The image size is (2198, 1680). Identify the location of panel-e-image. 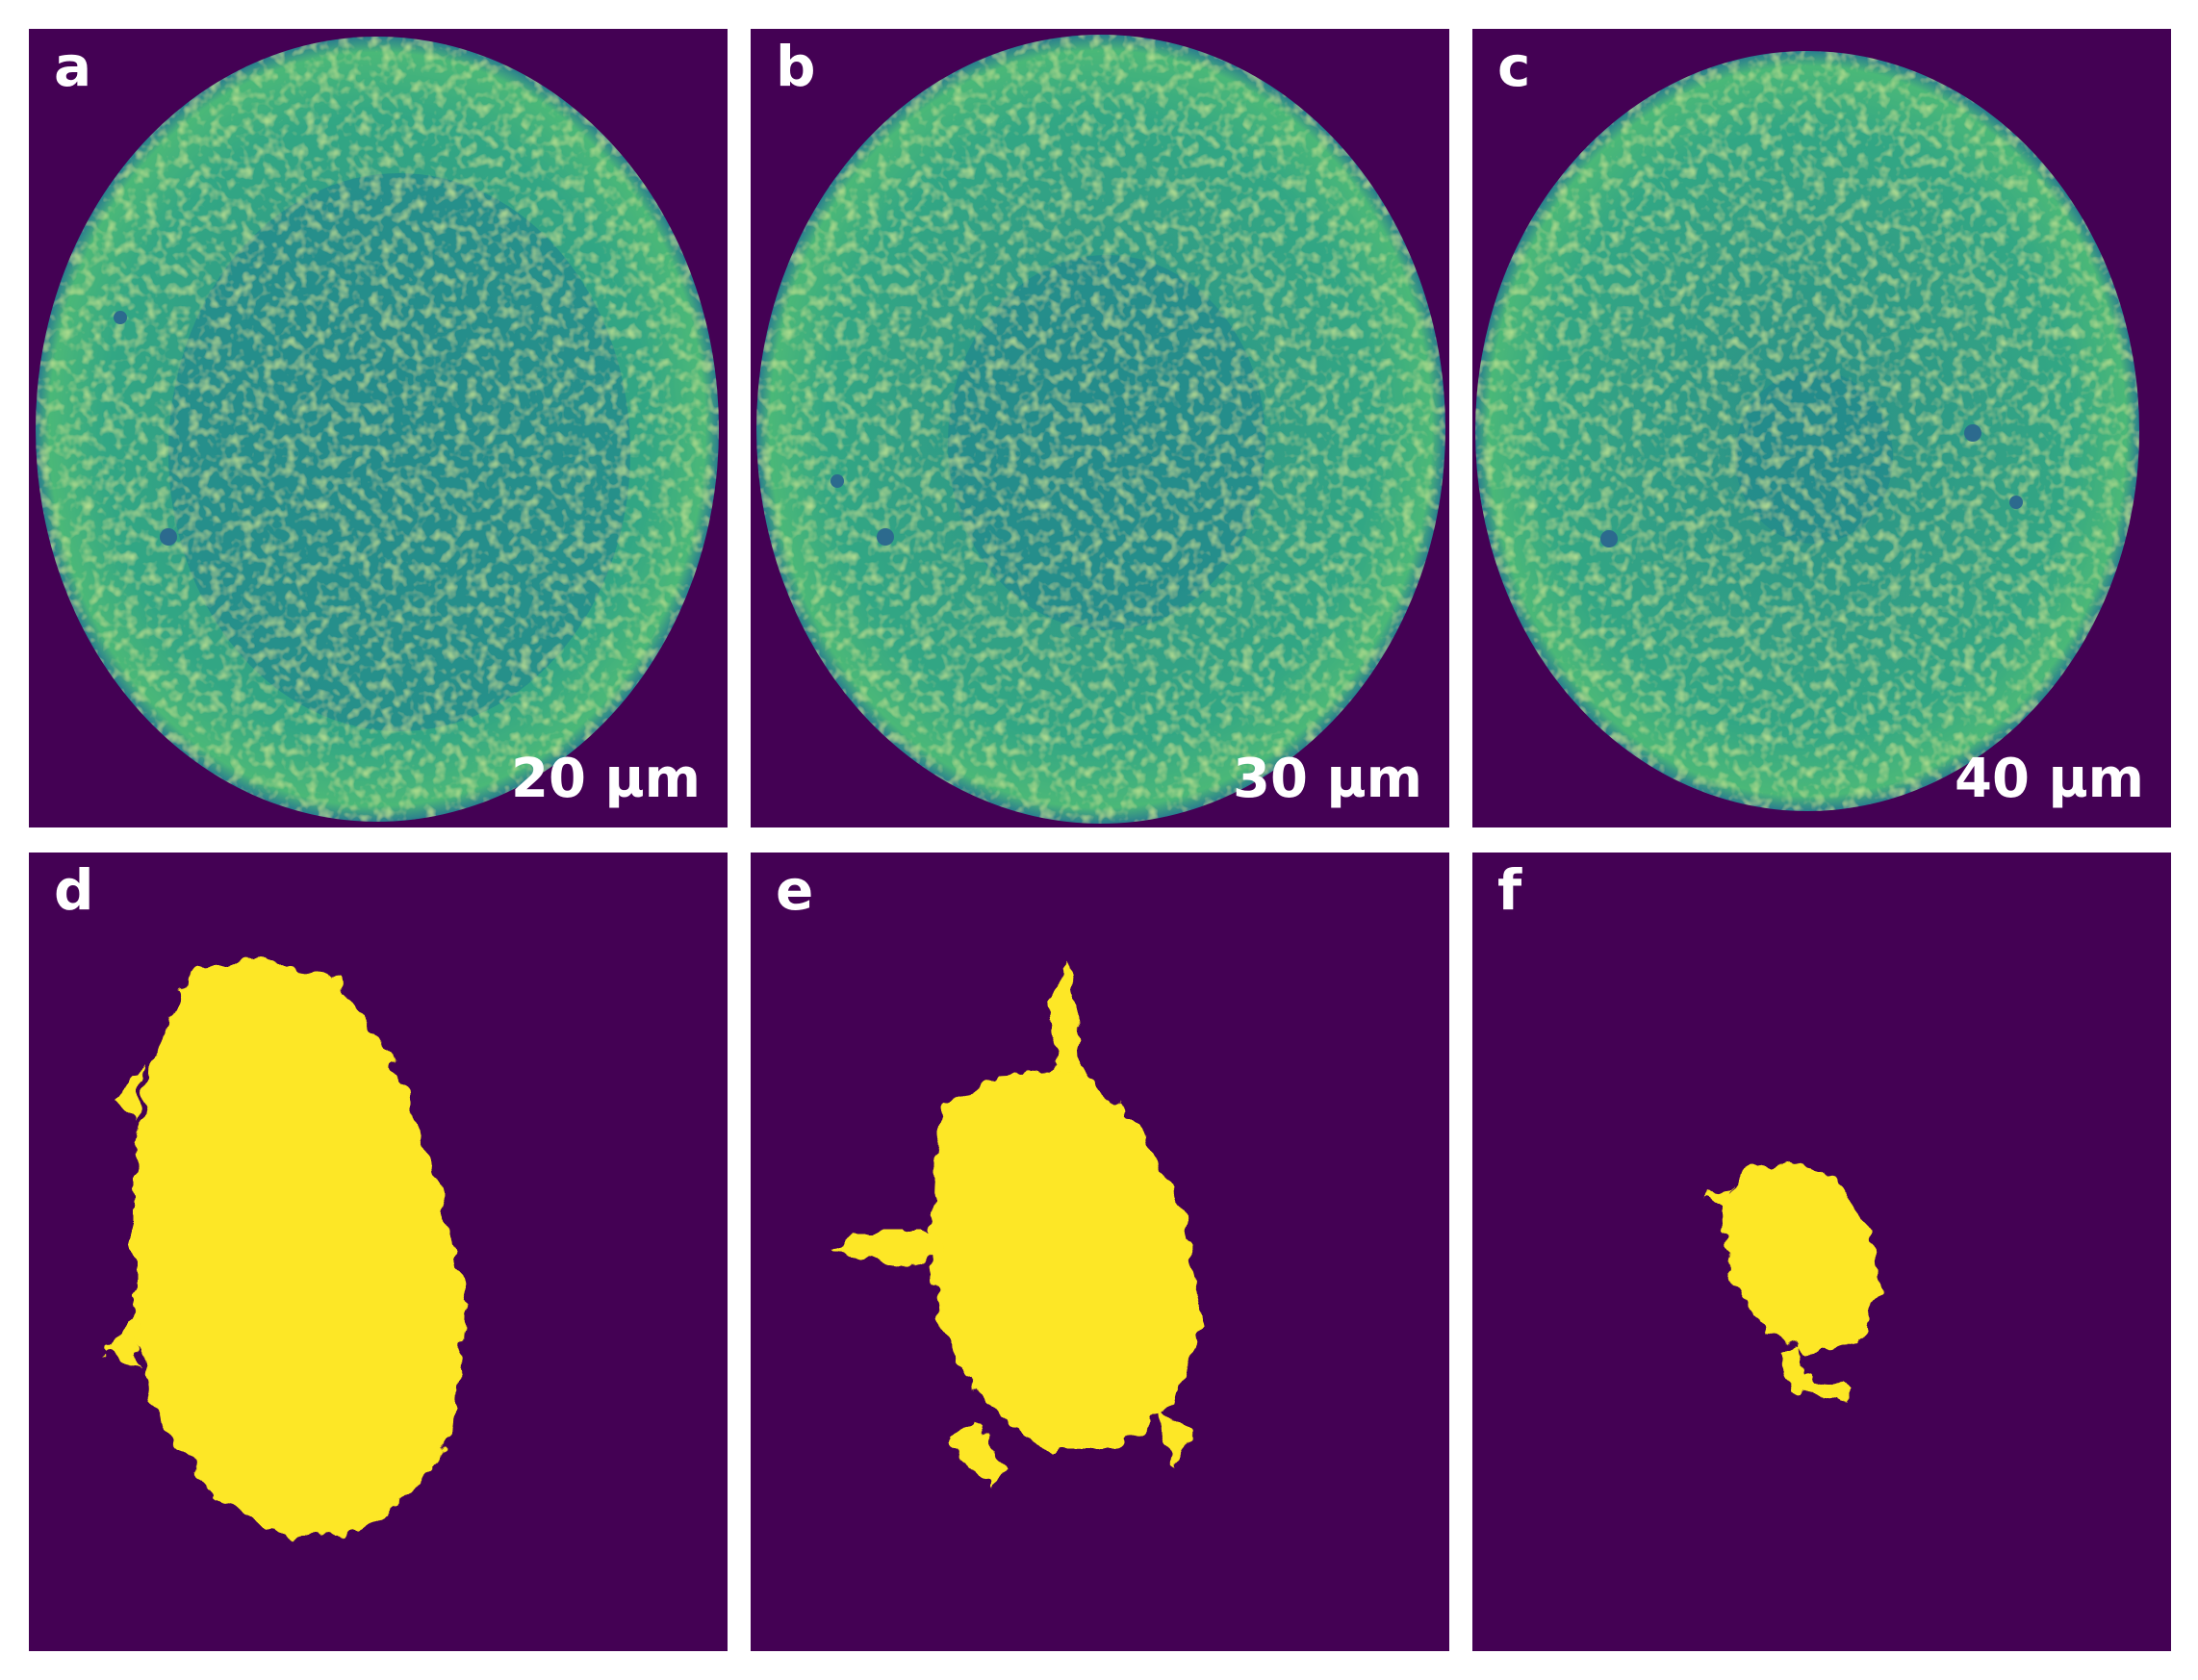
(1017, 1223).